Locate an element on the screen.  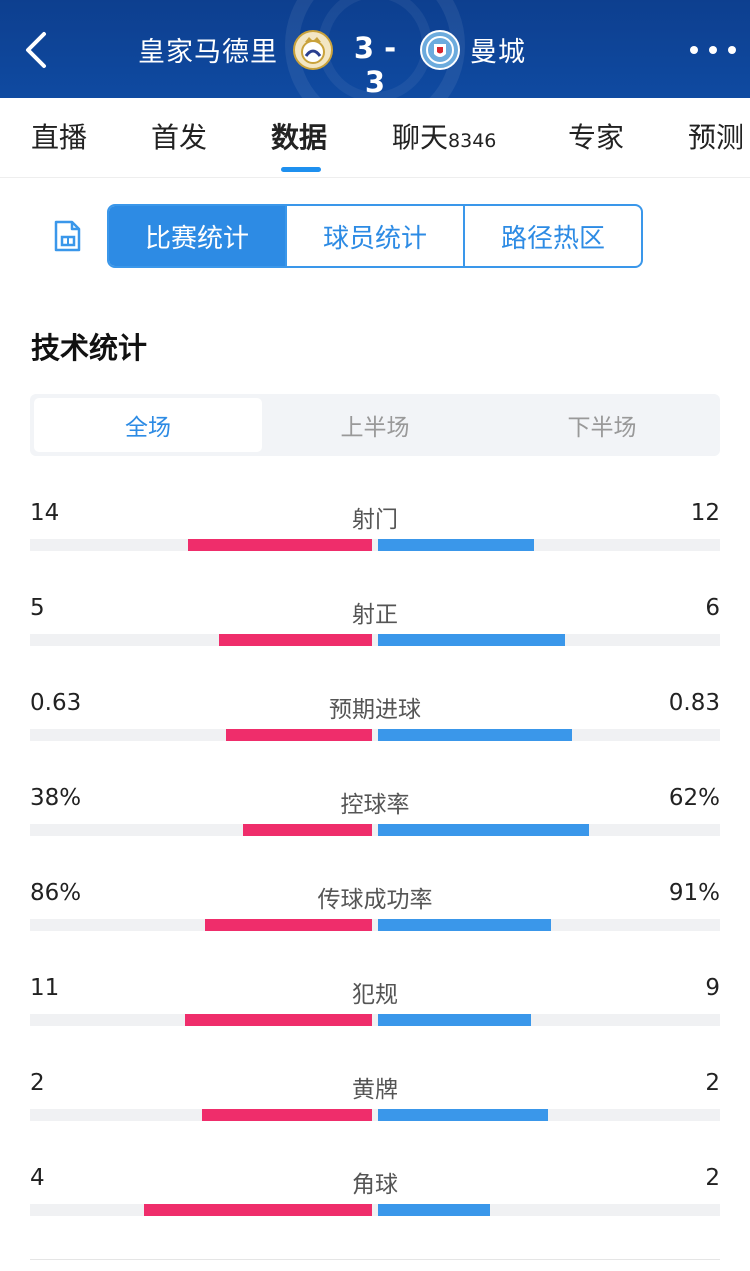
stat-row: 5 射正 6 is located at coordinates (375, 625).